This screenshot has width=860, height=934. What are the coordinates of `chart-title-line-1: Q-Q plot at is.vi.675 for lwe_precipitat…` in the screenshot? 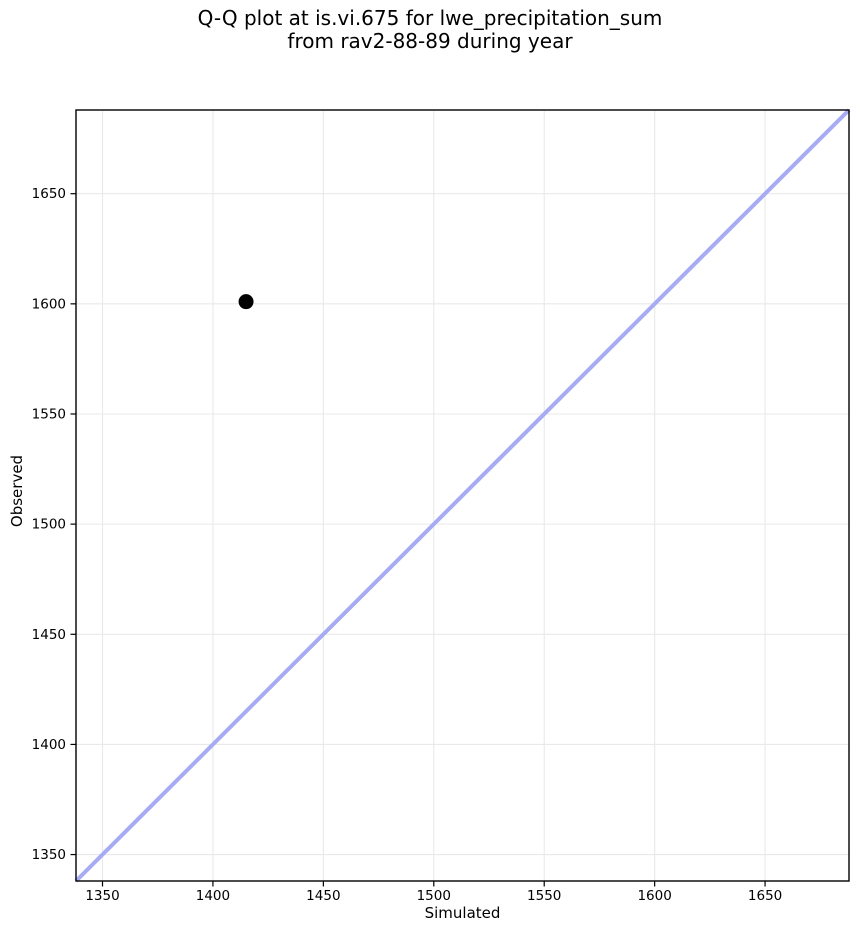 It's located at (430, 18).